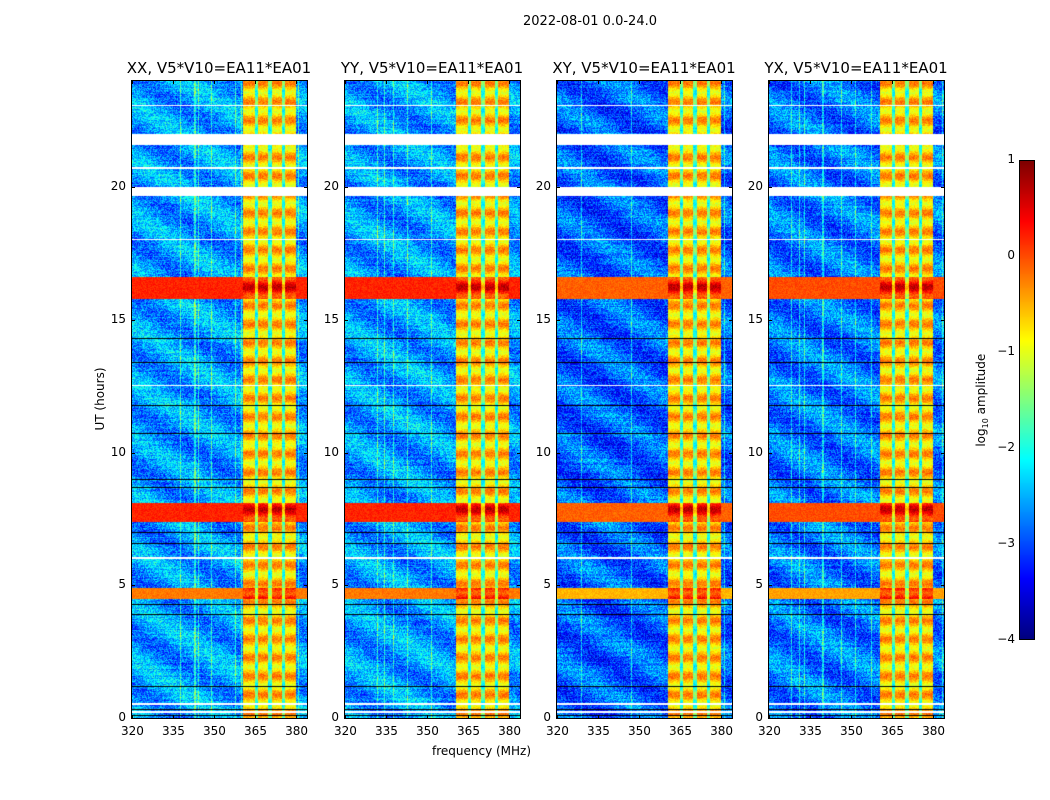  Describe the element at coordinates (1006, 639) in the screenshot. I see `colorbar-tick-label: −4` at that location.